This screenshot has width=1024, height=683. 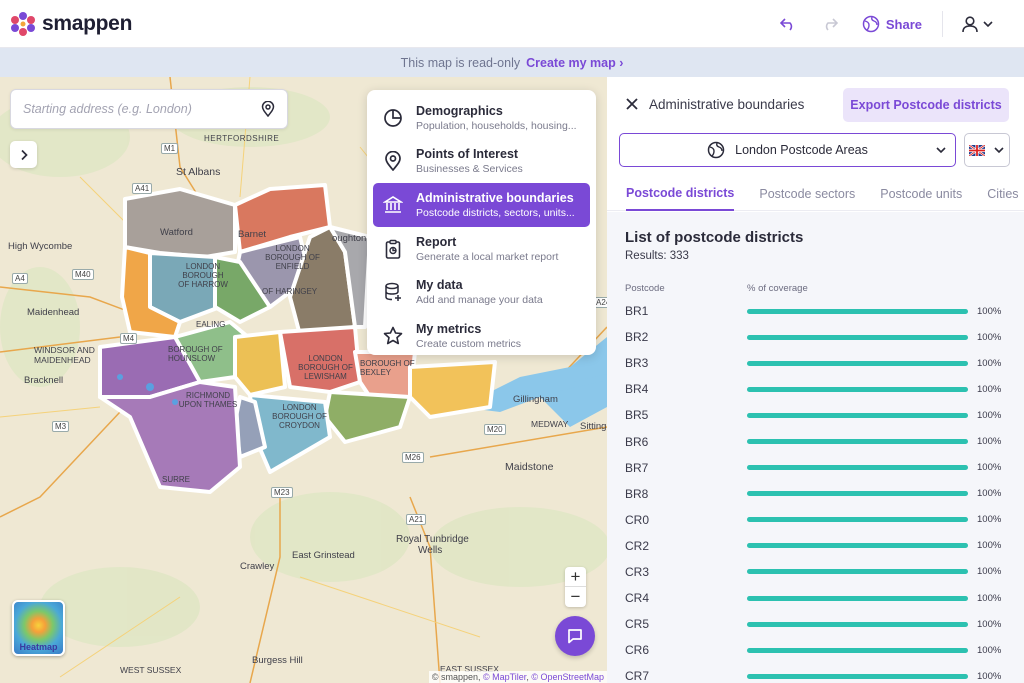 I want to click on menu-item-my-data: My data Add and manage your data, so click(x=481, y=292).